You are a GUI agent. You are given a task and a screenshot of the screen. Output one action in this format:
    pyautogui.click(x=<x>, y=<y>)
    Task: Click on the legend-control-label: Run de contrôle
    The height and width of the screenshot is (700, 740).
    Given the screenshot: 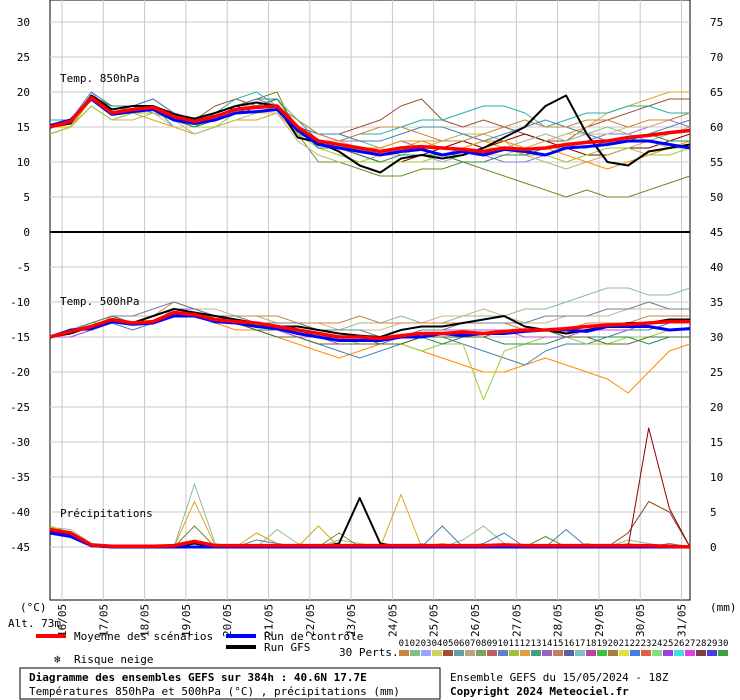 What is the action you would take?
    pyautogui.click(x=313, y=636)
    